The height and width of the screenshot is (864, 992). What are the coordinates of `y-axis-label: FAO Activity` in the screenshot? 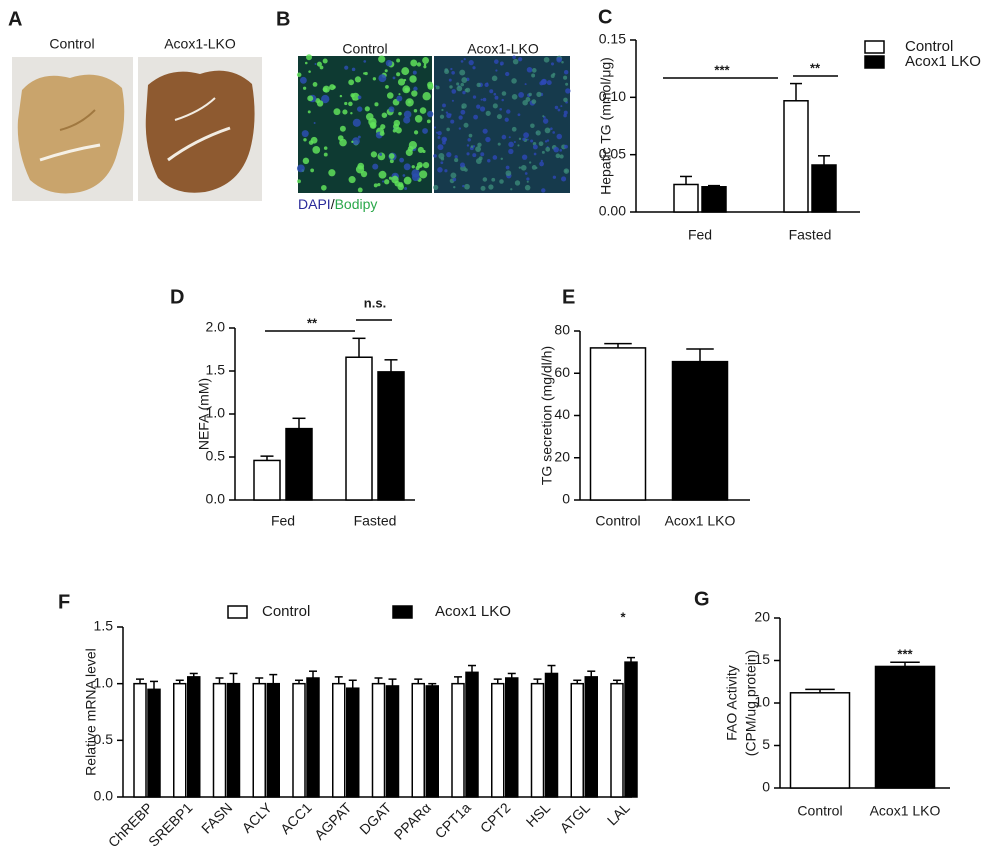 It's located at (732, 702).